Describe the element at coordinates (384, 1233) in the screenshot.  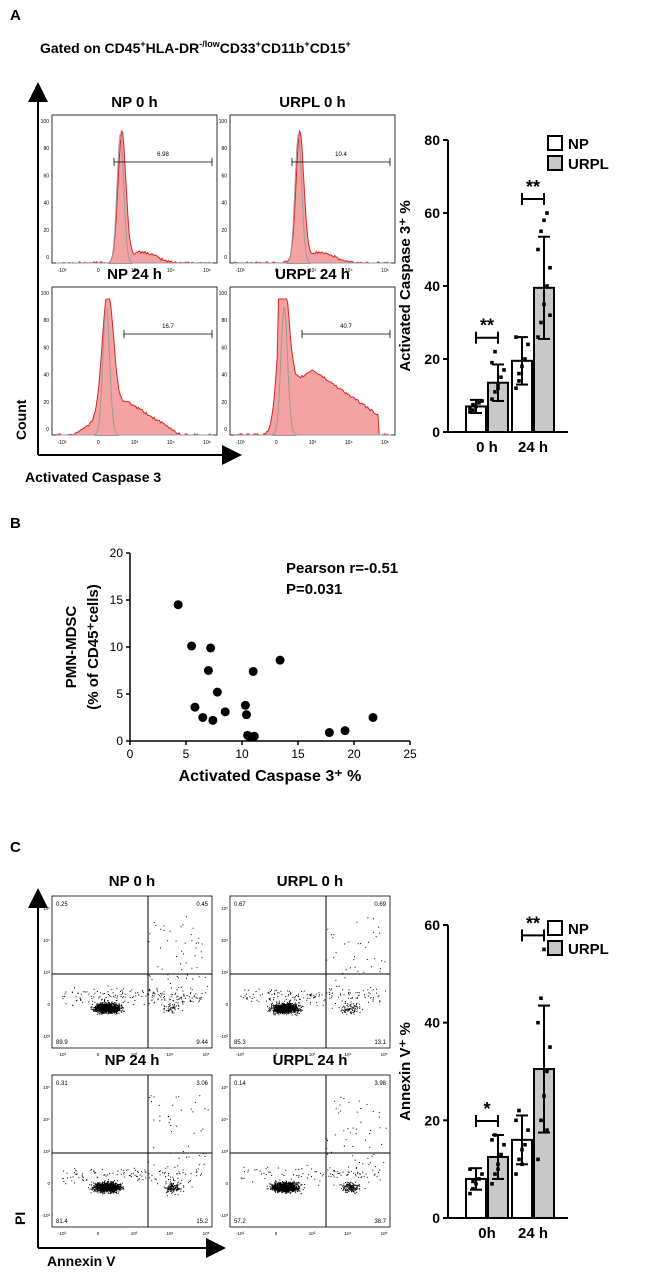
I see `dotplot-xtick: 10⁵` at that location.